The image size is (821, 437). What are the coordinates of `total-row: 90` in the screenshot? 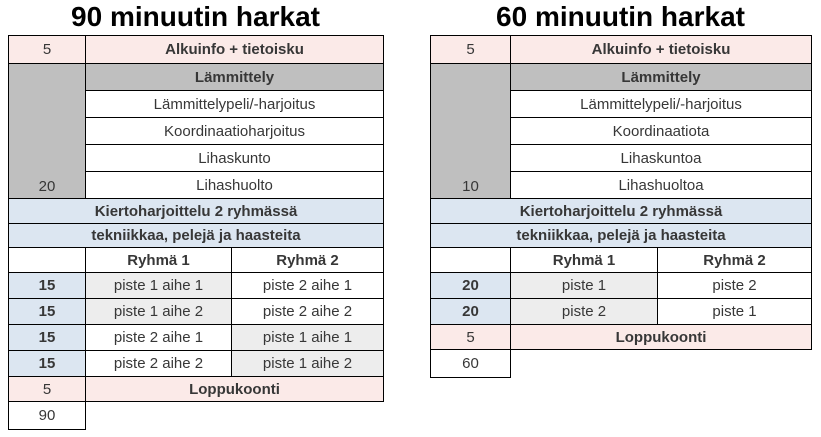 It's located at (196, 415).